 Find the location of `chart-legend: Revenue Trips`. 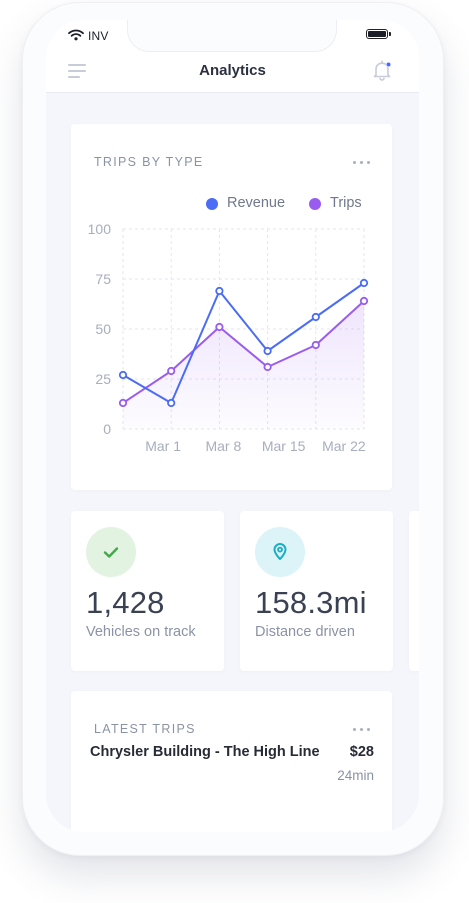

chart-legend: Revenue Trips is located at coordinates (231, 204).